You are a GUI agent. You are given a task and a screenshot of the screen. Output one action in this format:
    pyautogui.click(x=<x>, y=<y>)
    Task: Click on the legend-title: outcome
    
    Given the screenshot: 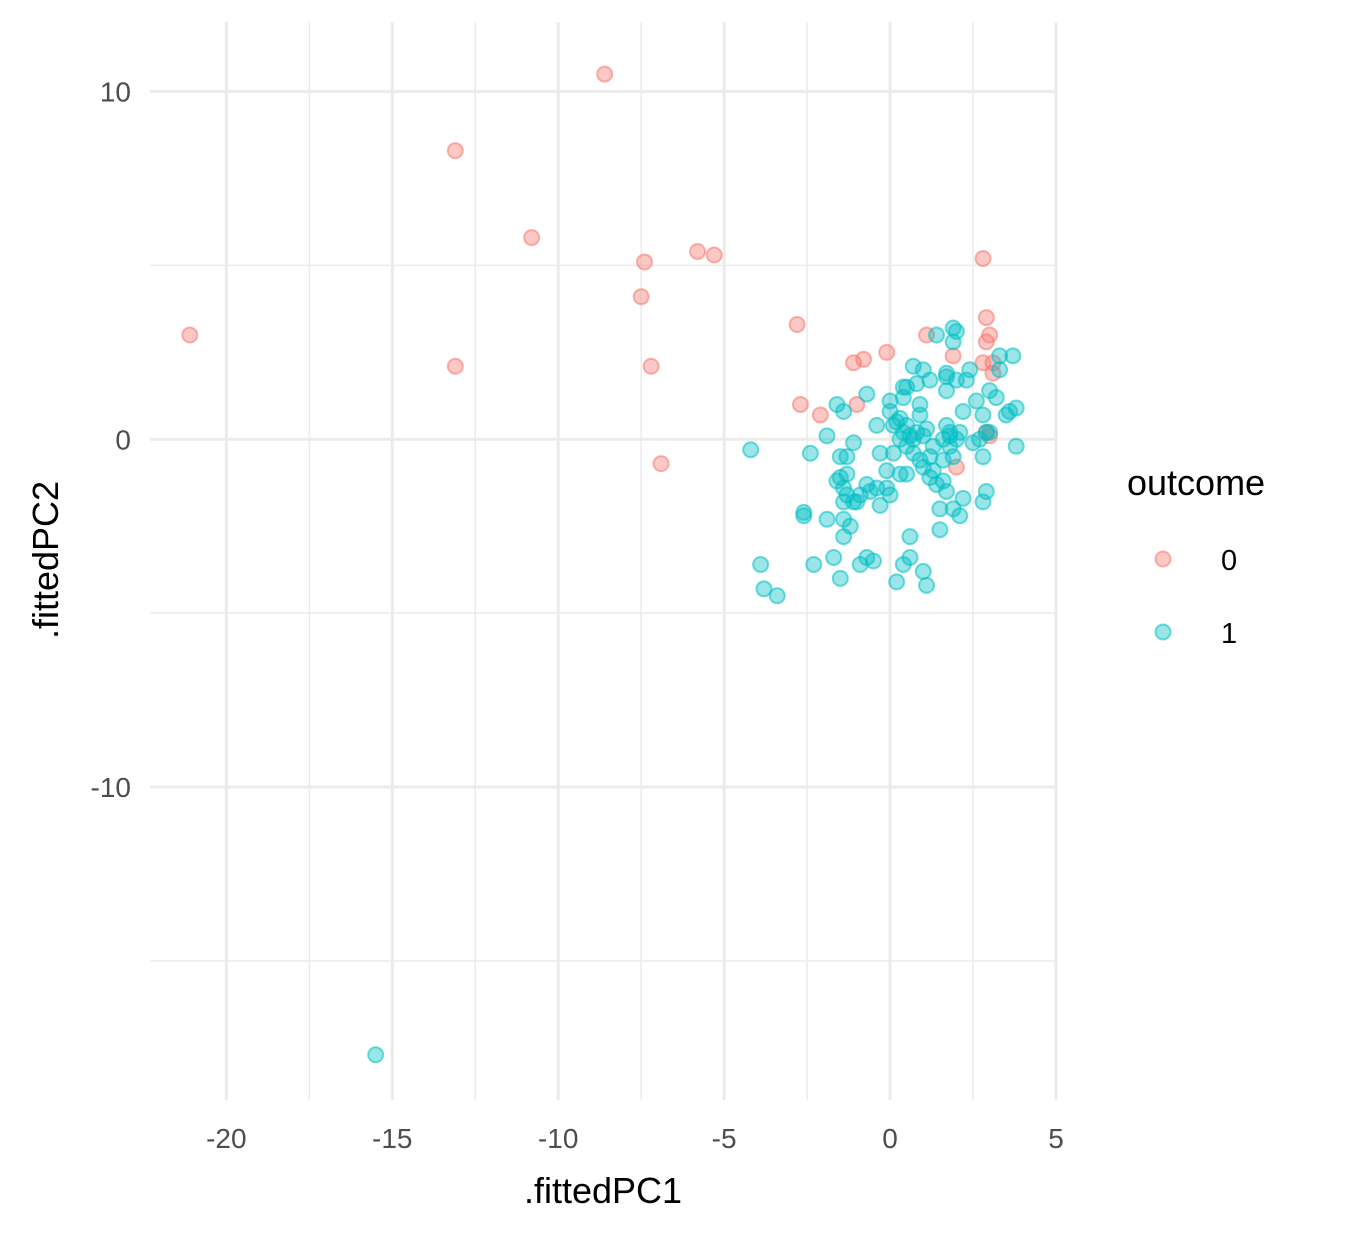 What is the action you would take?
    pyautogui.click(x=1196, y=482)
    